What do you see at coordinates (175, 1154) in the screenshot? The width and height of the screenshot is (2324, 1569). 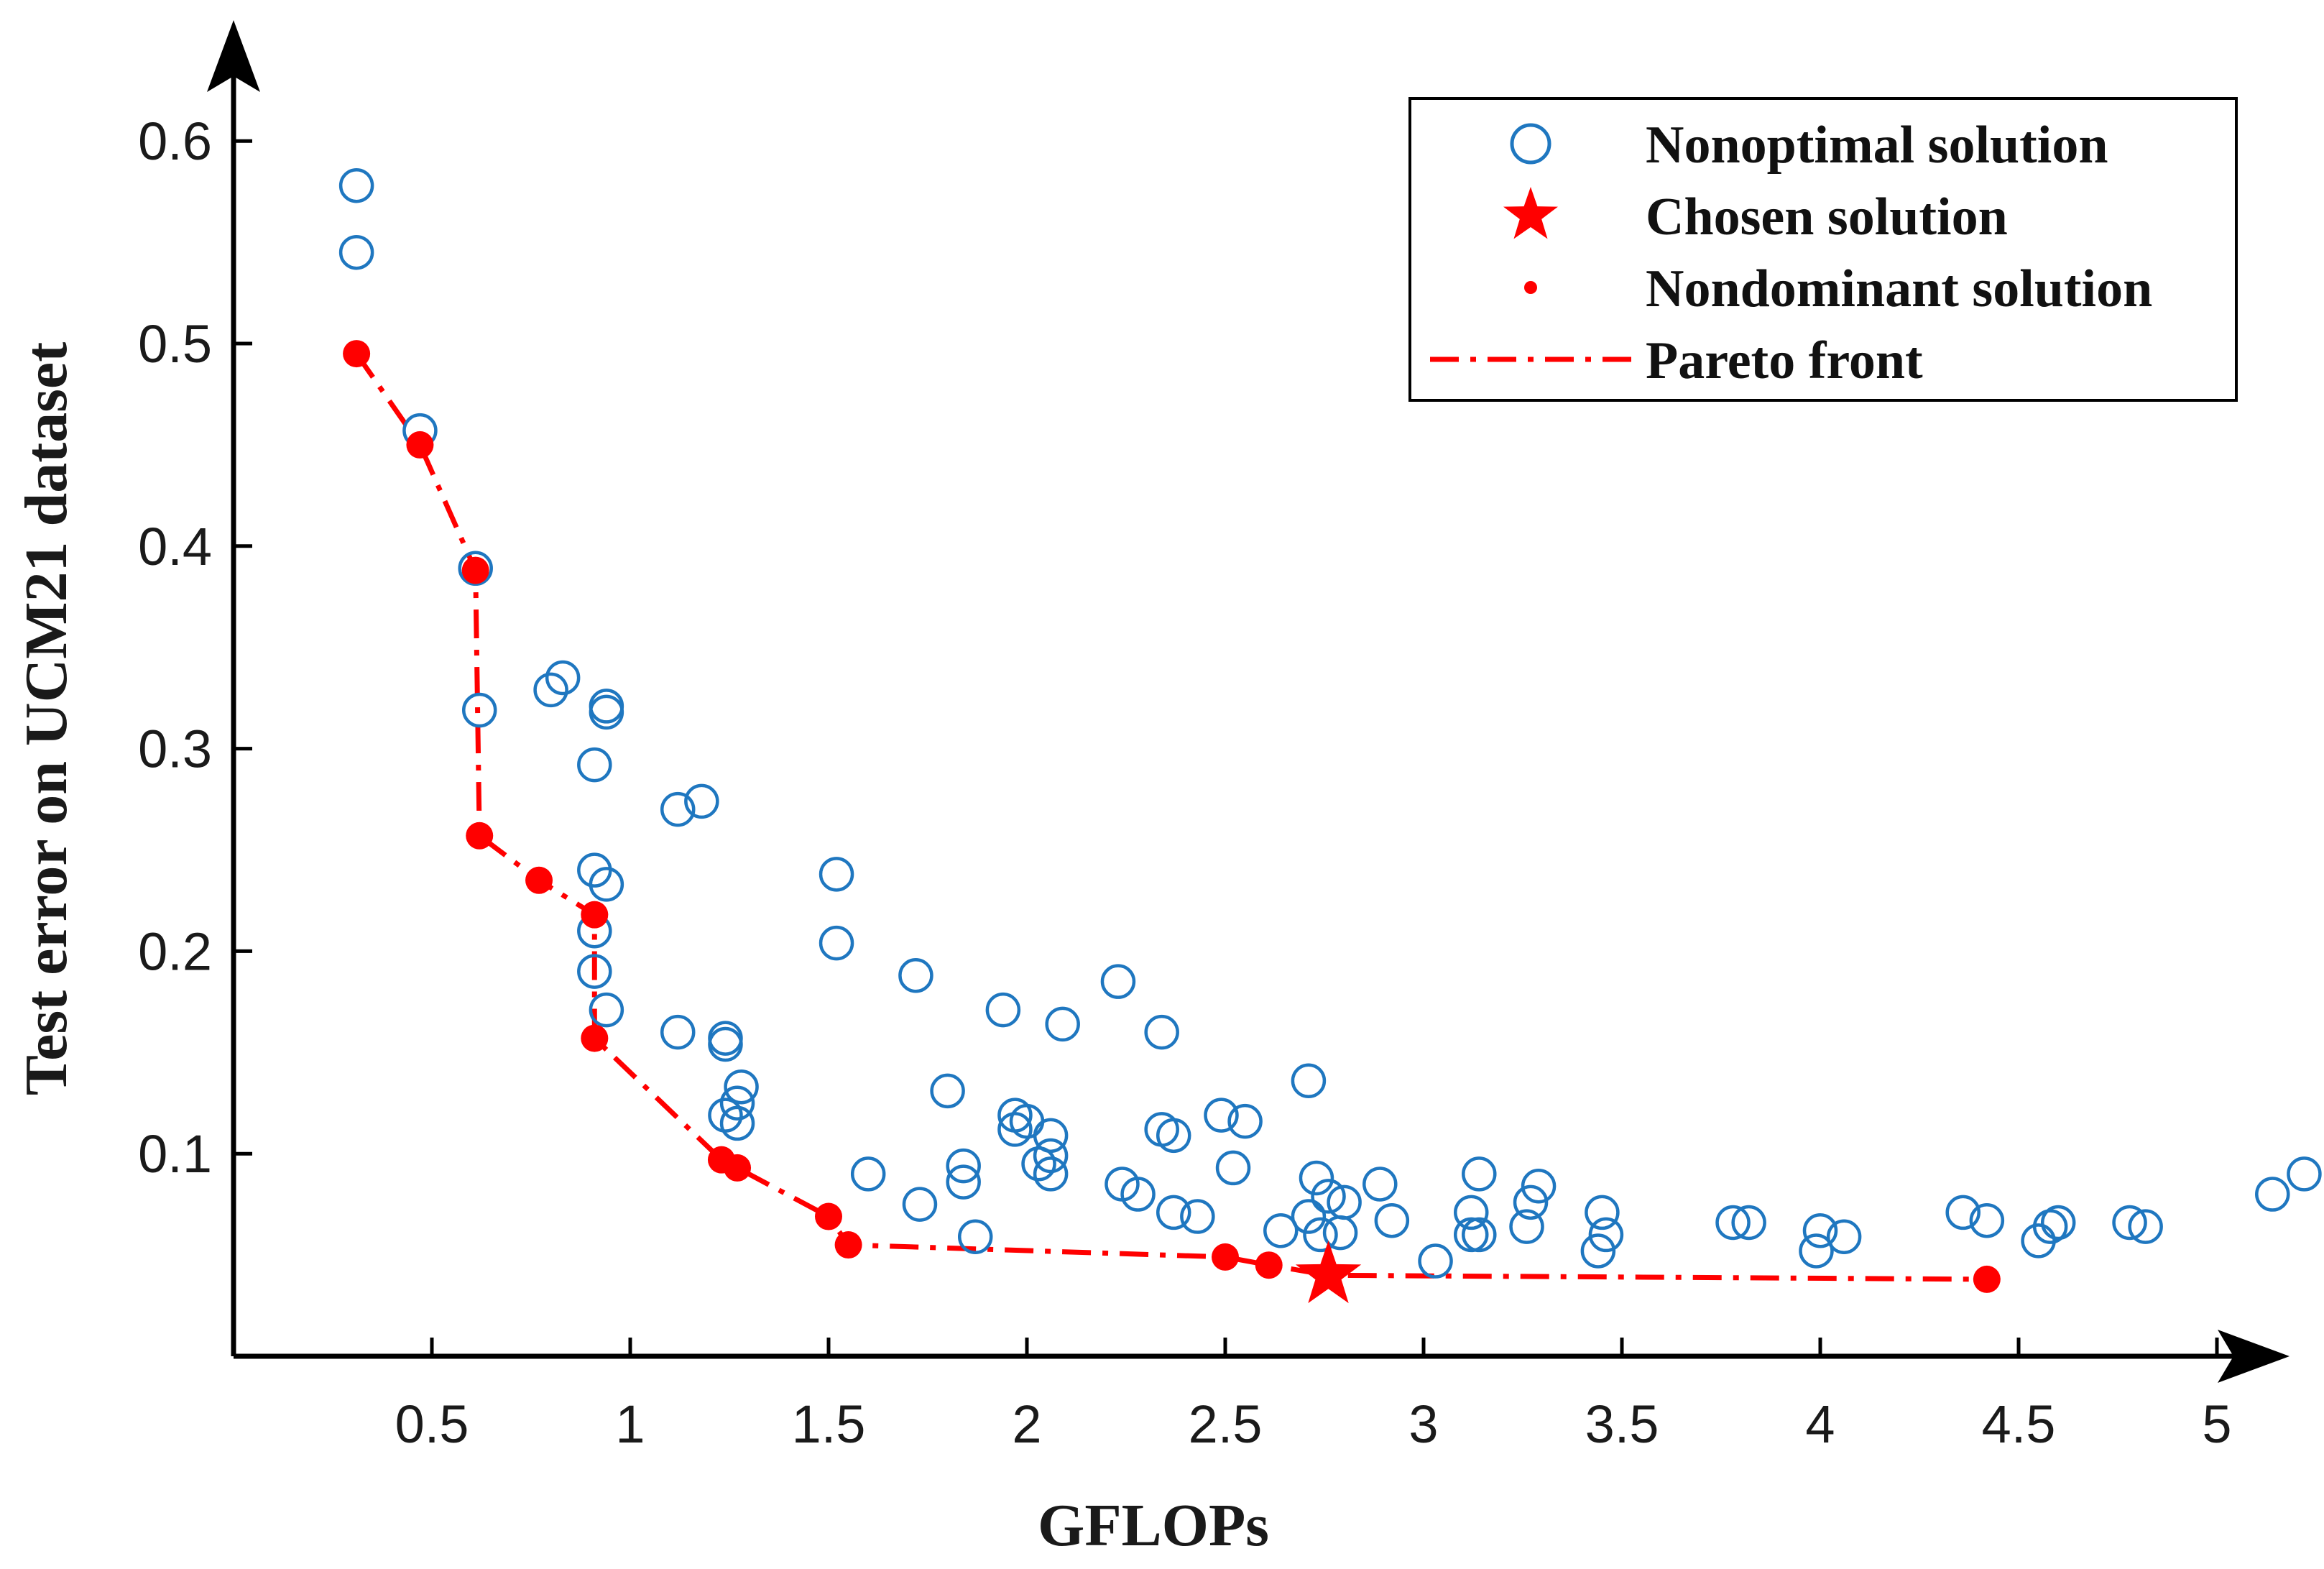 I see `y-tick-label: 0.1` at bounding box center [175, 1154].